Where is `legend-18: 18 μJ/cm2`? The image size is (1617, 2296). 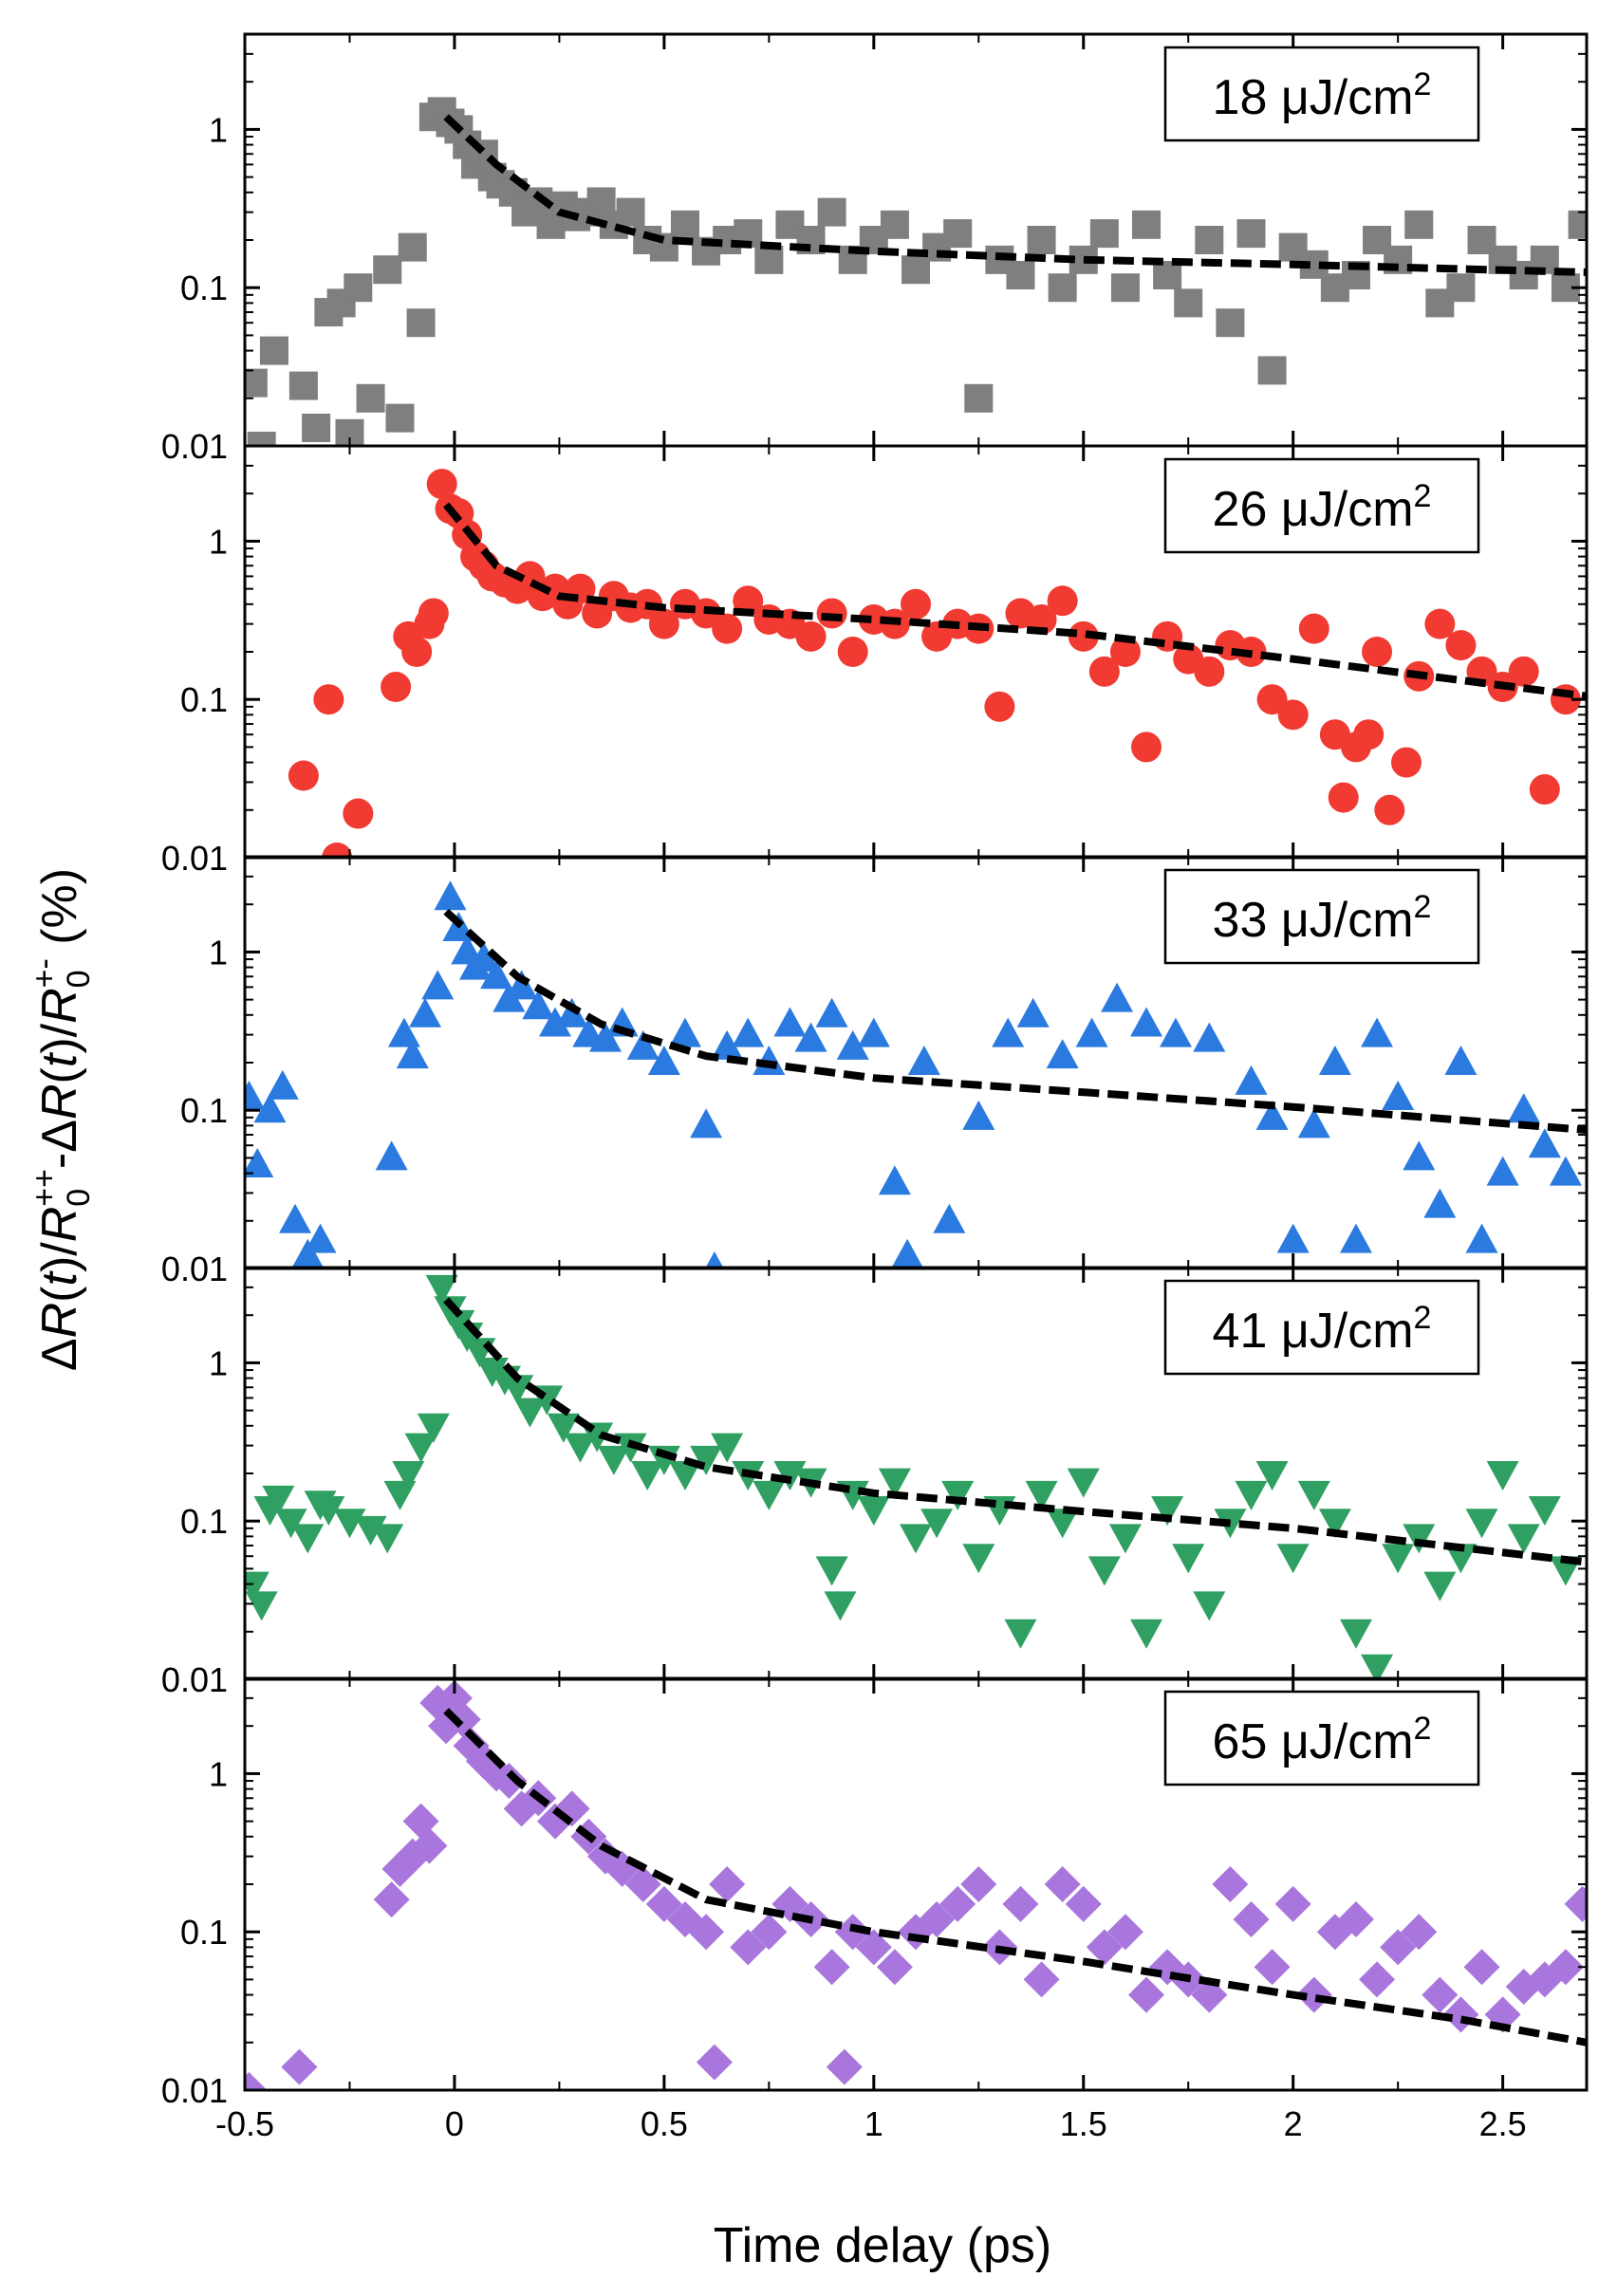 legend-18: 18 μJ/cm2 is located at coordinates (1321, 94).